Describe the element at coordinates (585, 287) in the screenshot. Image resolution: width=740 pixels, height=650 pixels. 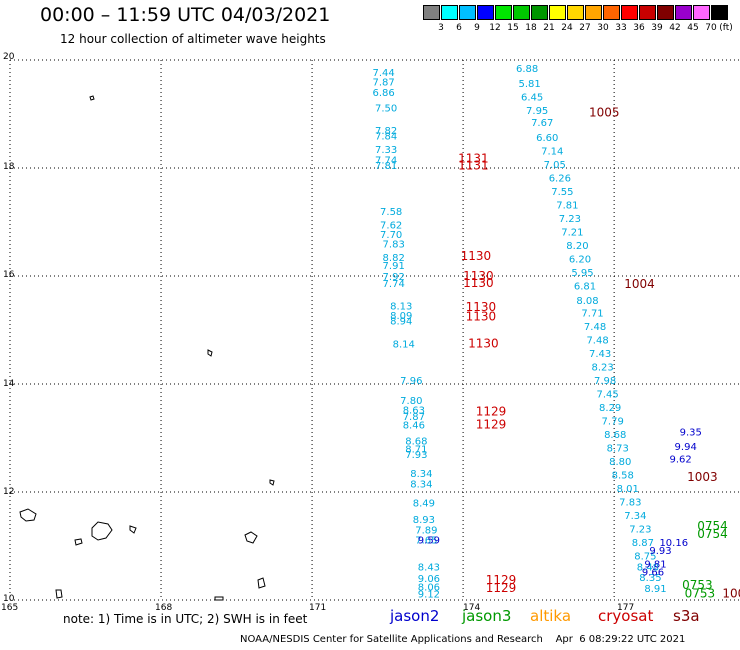
I see `swh-value: 6.81` at that location.